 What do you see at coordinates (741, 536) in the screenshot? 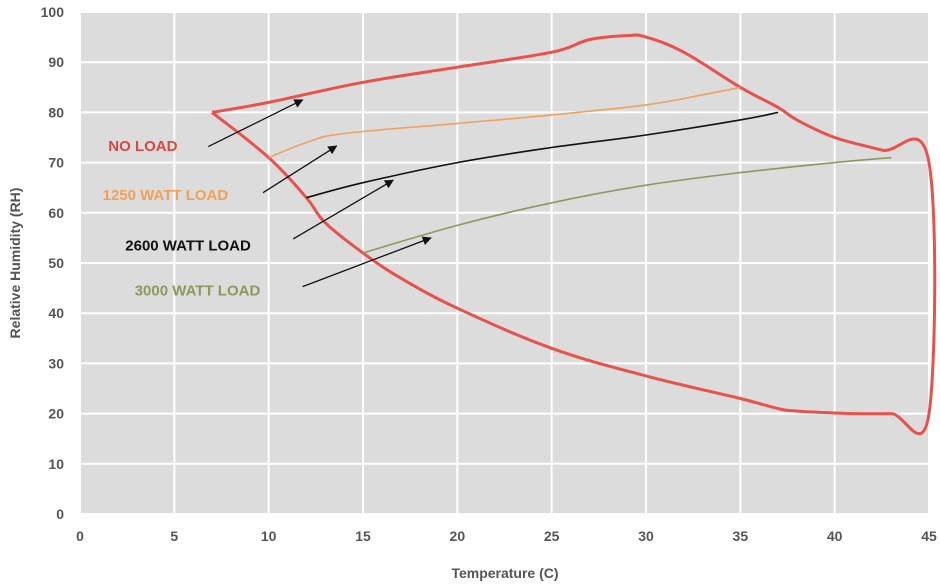
I see `x-tick-label: 35` at bounding box center [741, 536].